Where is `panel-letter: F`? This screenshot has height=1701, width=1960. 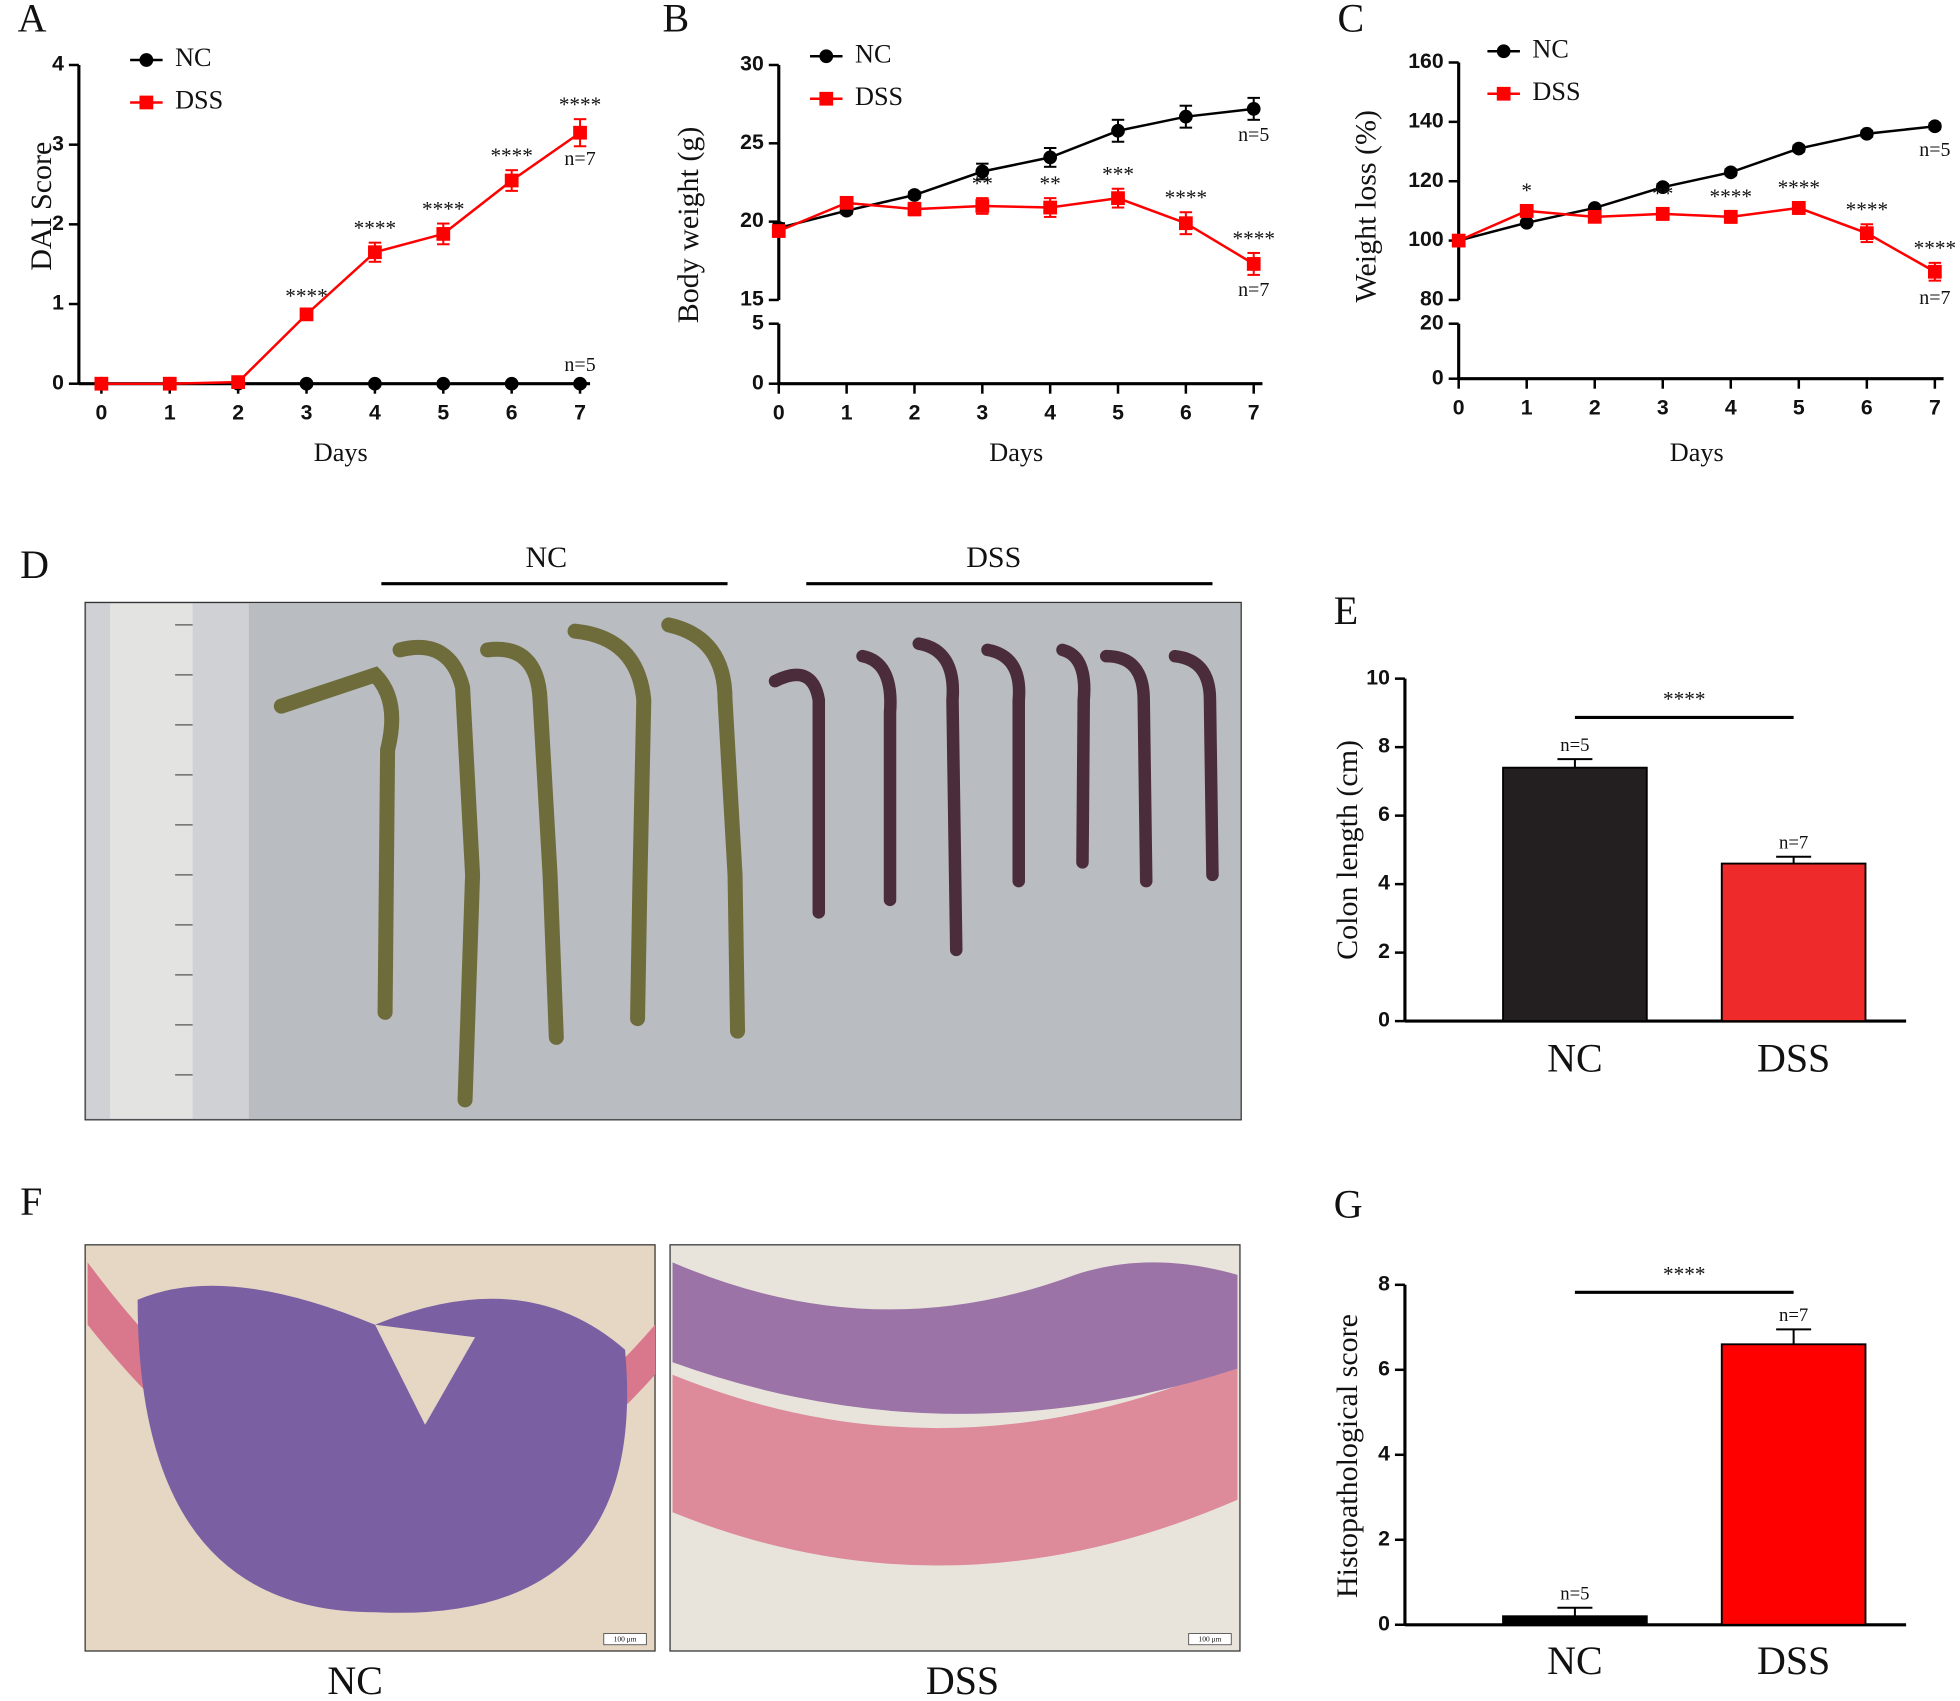
panel-letter: F is located at coordinates (31, 1201).